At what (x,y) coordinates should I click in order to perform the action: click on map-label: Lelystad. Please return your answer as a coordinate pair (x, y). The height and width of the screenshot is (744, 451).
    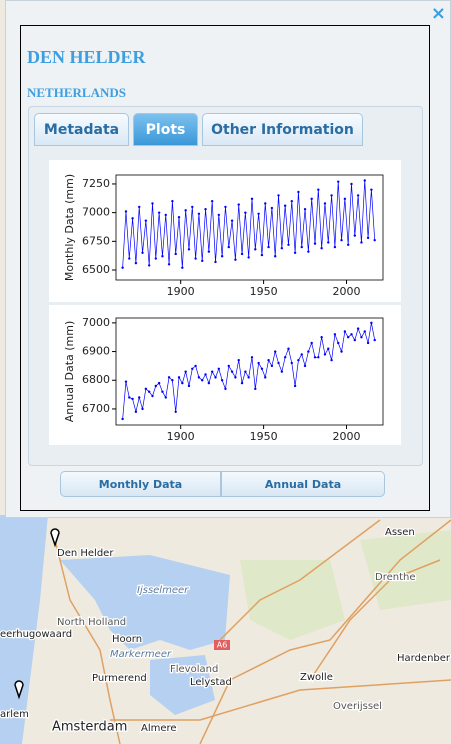
    Looking at the image, I should click on (211, 682).